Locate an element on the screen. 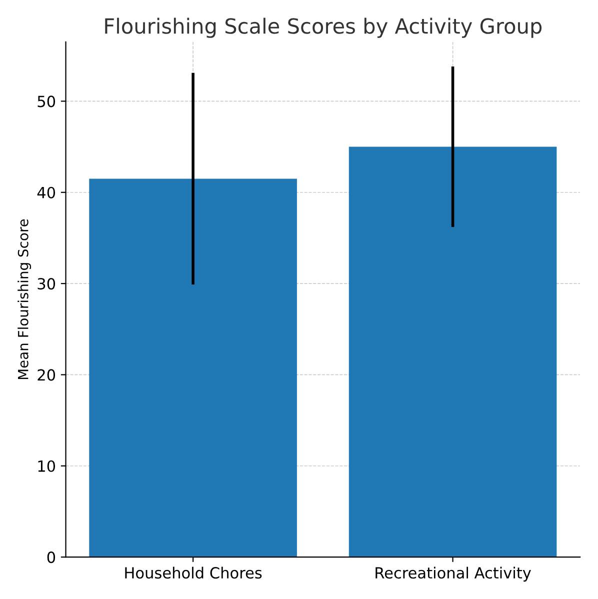 This screenshot has width=598, height=599. y-tick-label: 30 is located at coordinates (47, 284).